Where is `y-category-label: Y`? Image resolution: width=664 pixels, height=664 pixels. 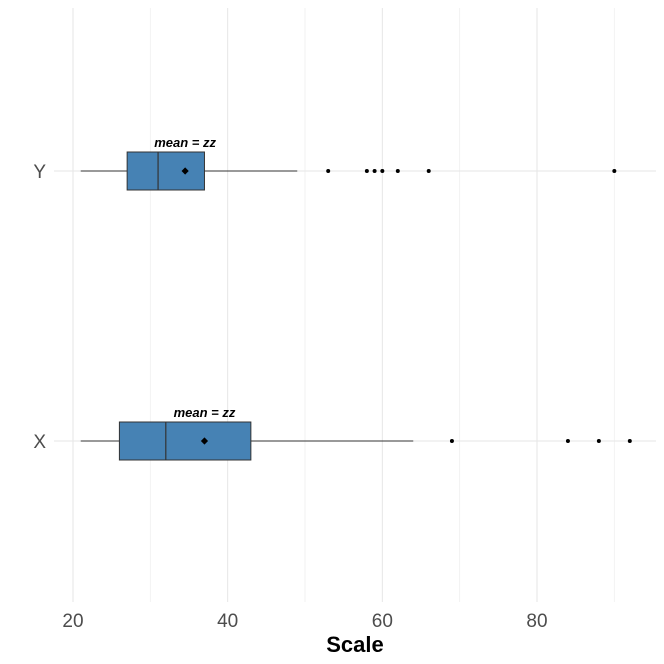
y-category-label: Y is located at coordinates (39, 172).